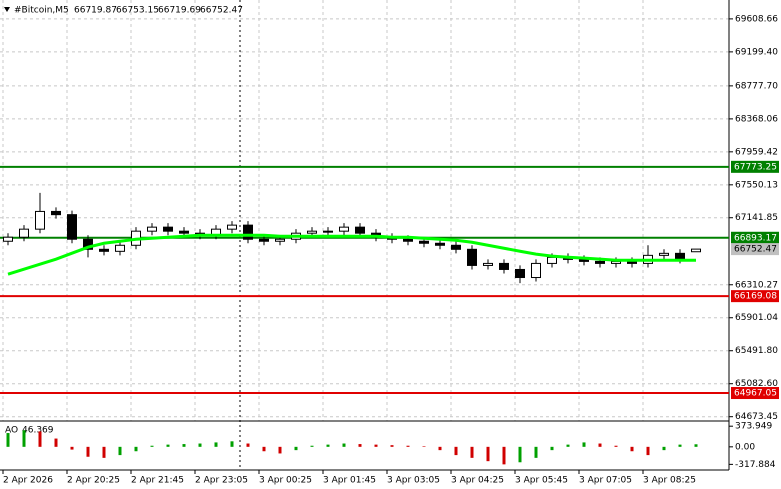 The image size is (781, 489). What do you see at coordinates (745, 447) in the screenshot?
I see `ao-tick-label: 0.00` at bounding box center [745, 447].